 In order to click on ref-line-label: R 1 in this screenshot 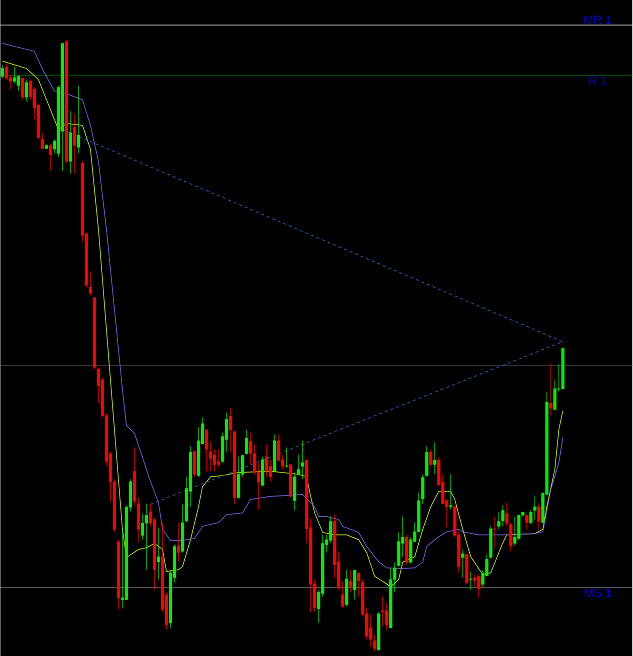, I will do `click(597, 80)`.